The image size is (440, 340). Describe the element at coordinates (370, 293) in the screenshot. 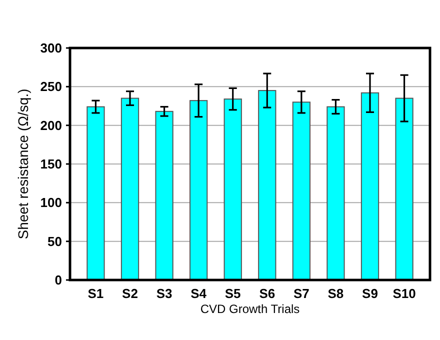

I see `x-tick-label: S9` at that location.